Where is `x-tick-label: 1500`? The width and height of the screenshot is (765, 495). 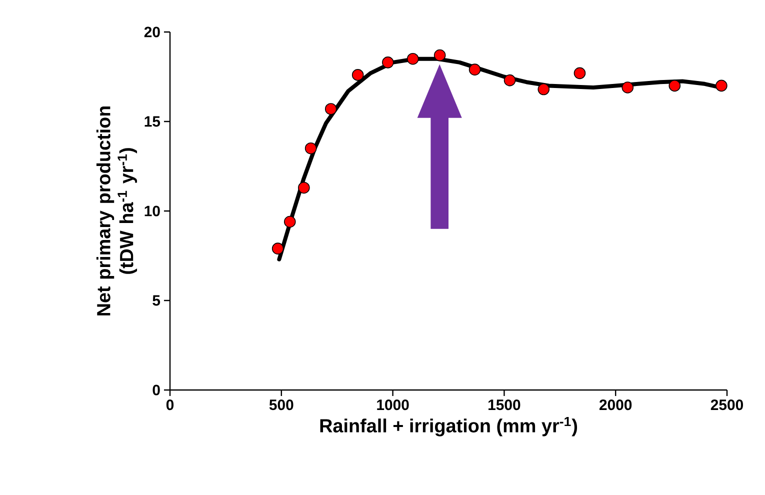 x-tick-label: 1500 is located at coordinates (504, 405).